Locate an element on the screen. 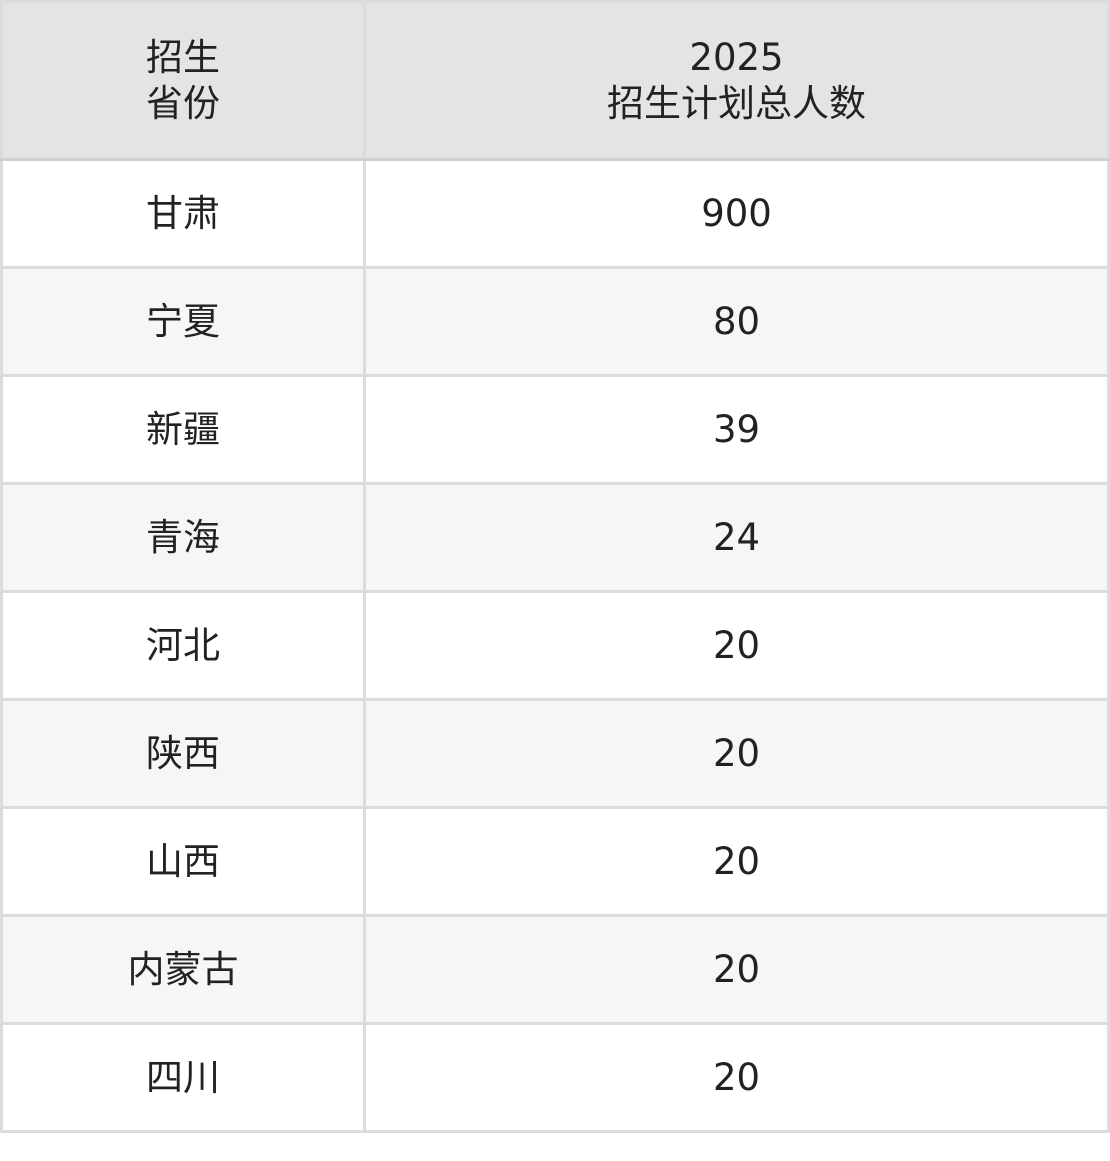  province-cell: 河北 is located at coordinates (183, 645).